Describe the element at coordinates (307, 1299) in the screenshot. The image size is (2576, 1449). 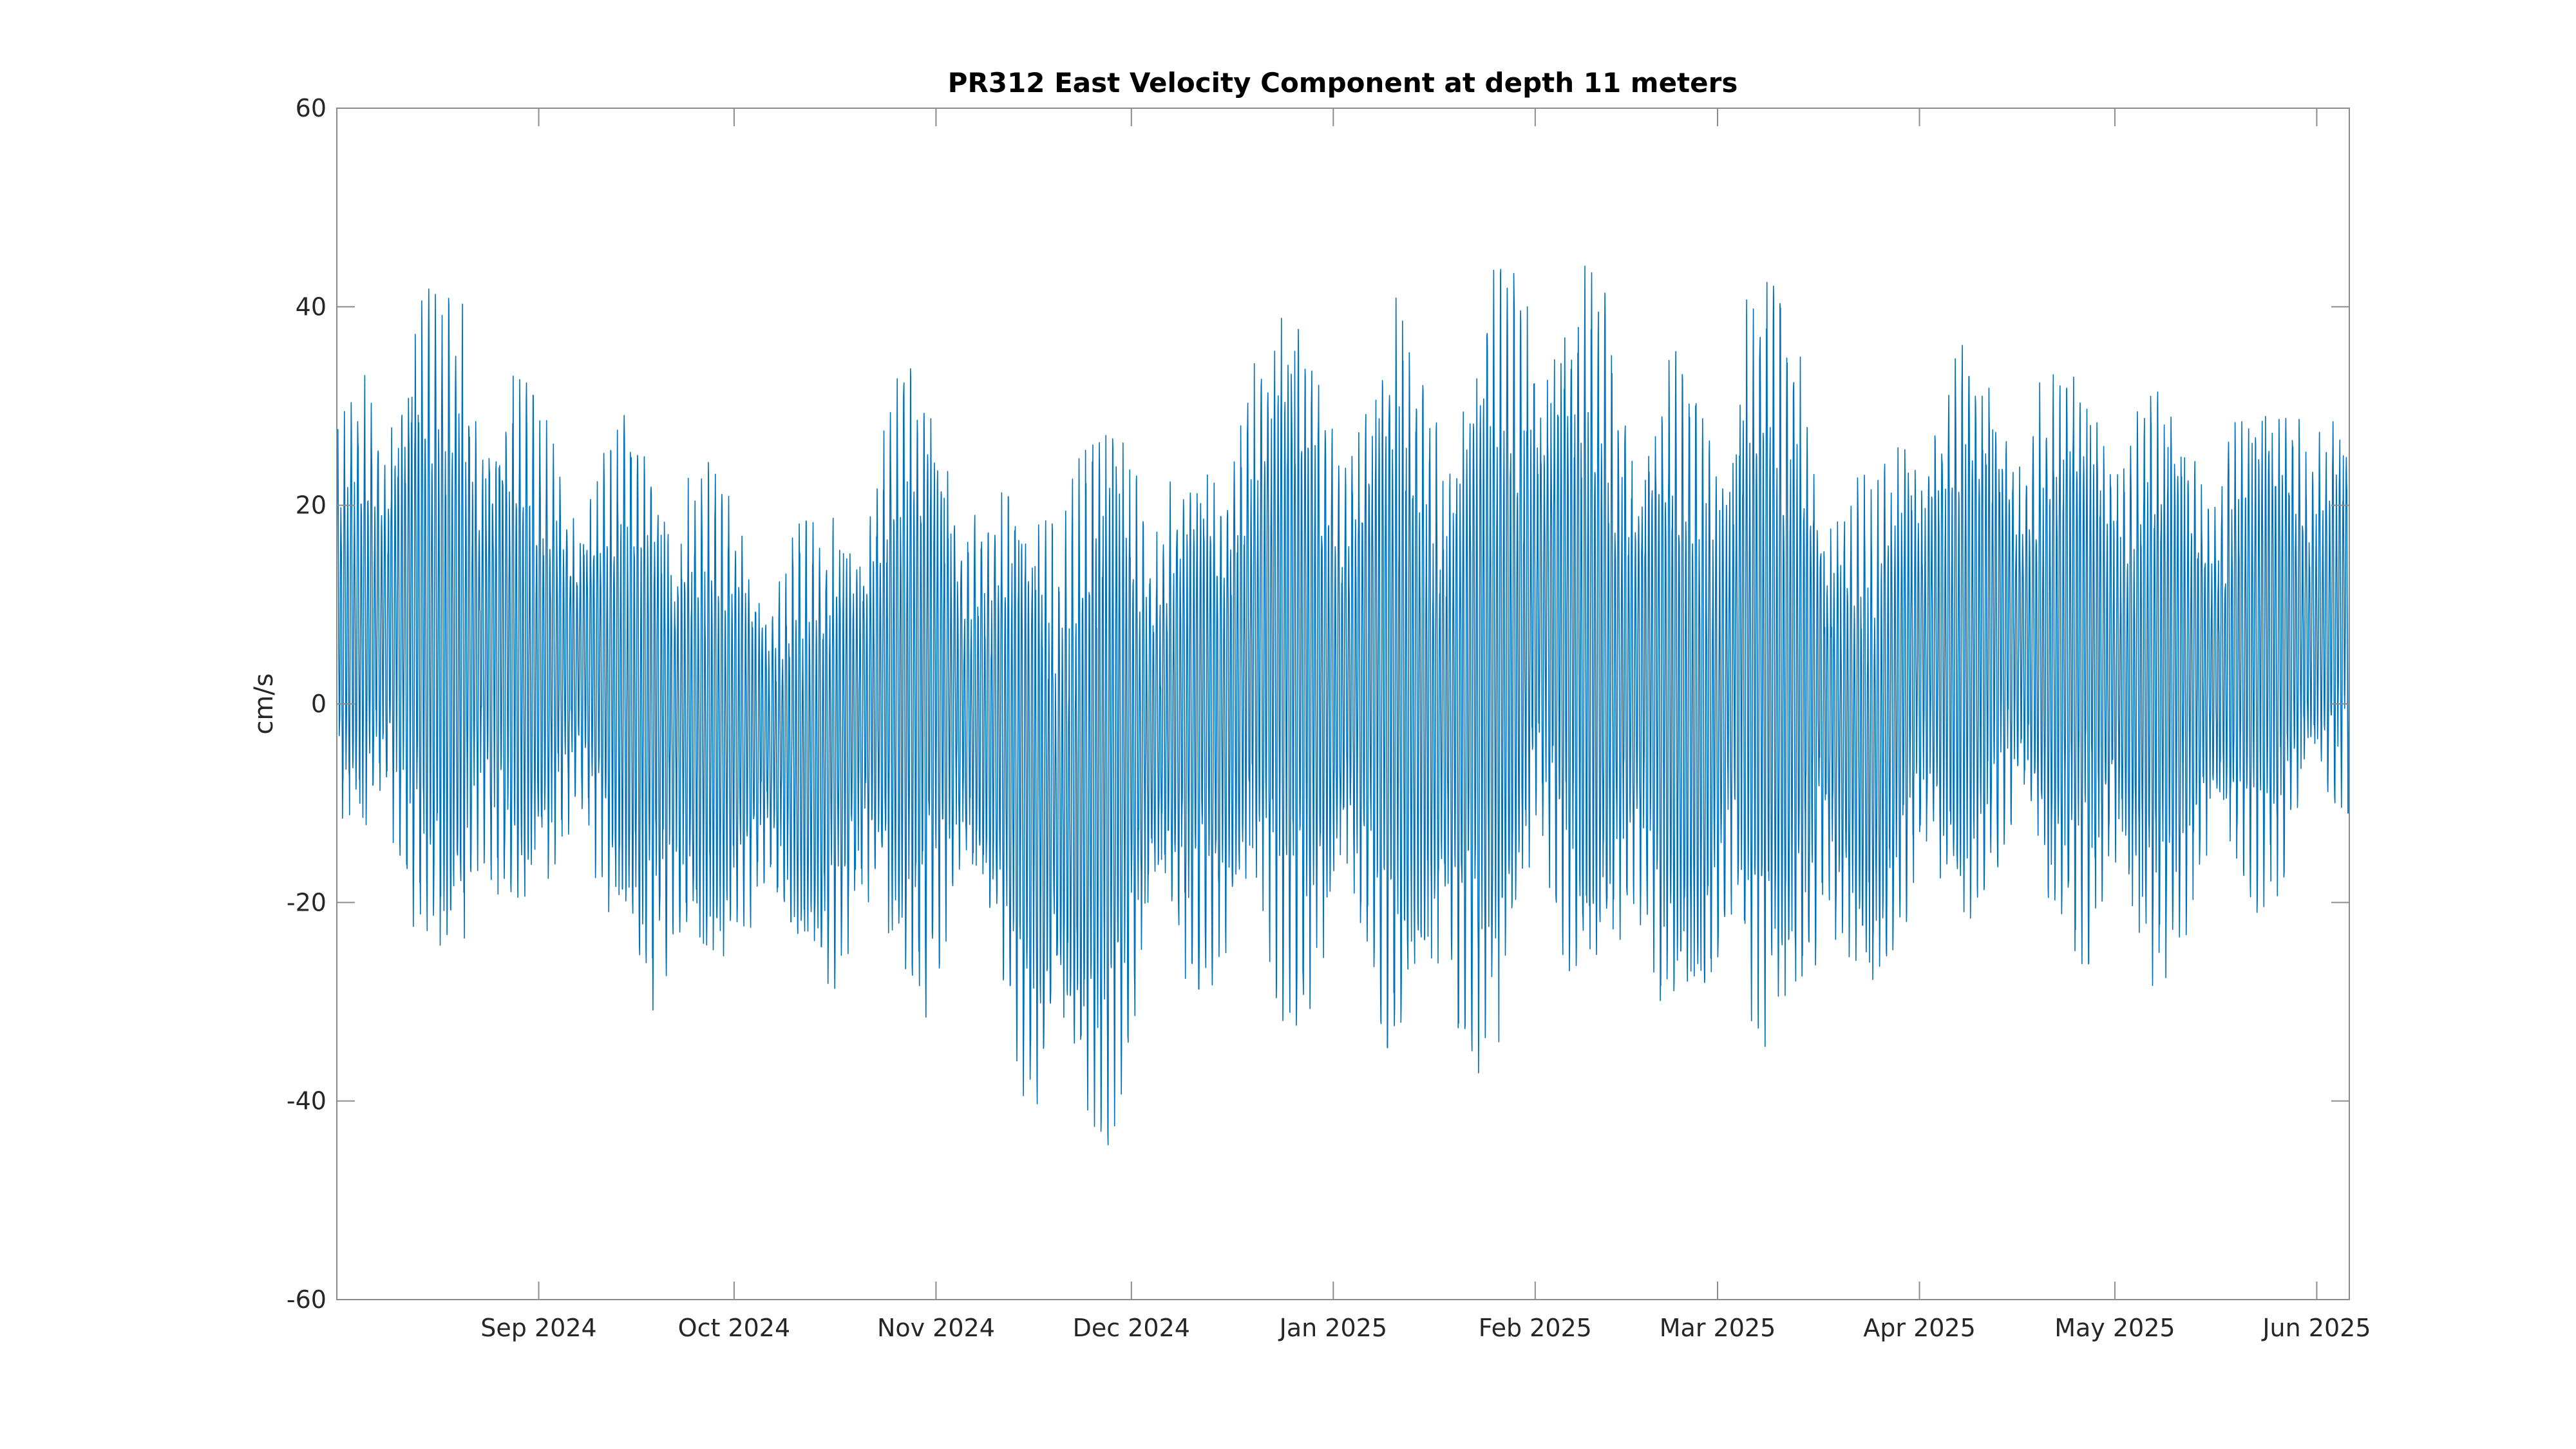
I see `y-tick-label: -60` at that location.